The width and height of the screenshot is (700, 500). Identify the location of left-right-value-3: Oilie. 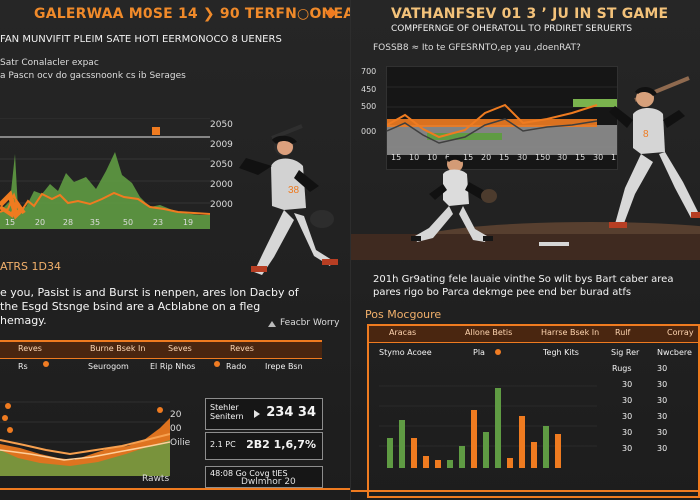
(180, 443).